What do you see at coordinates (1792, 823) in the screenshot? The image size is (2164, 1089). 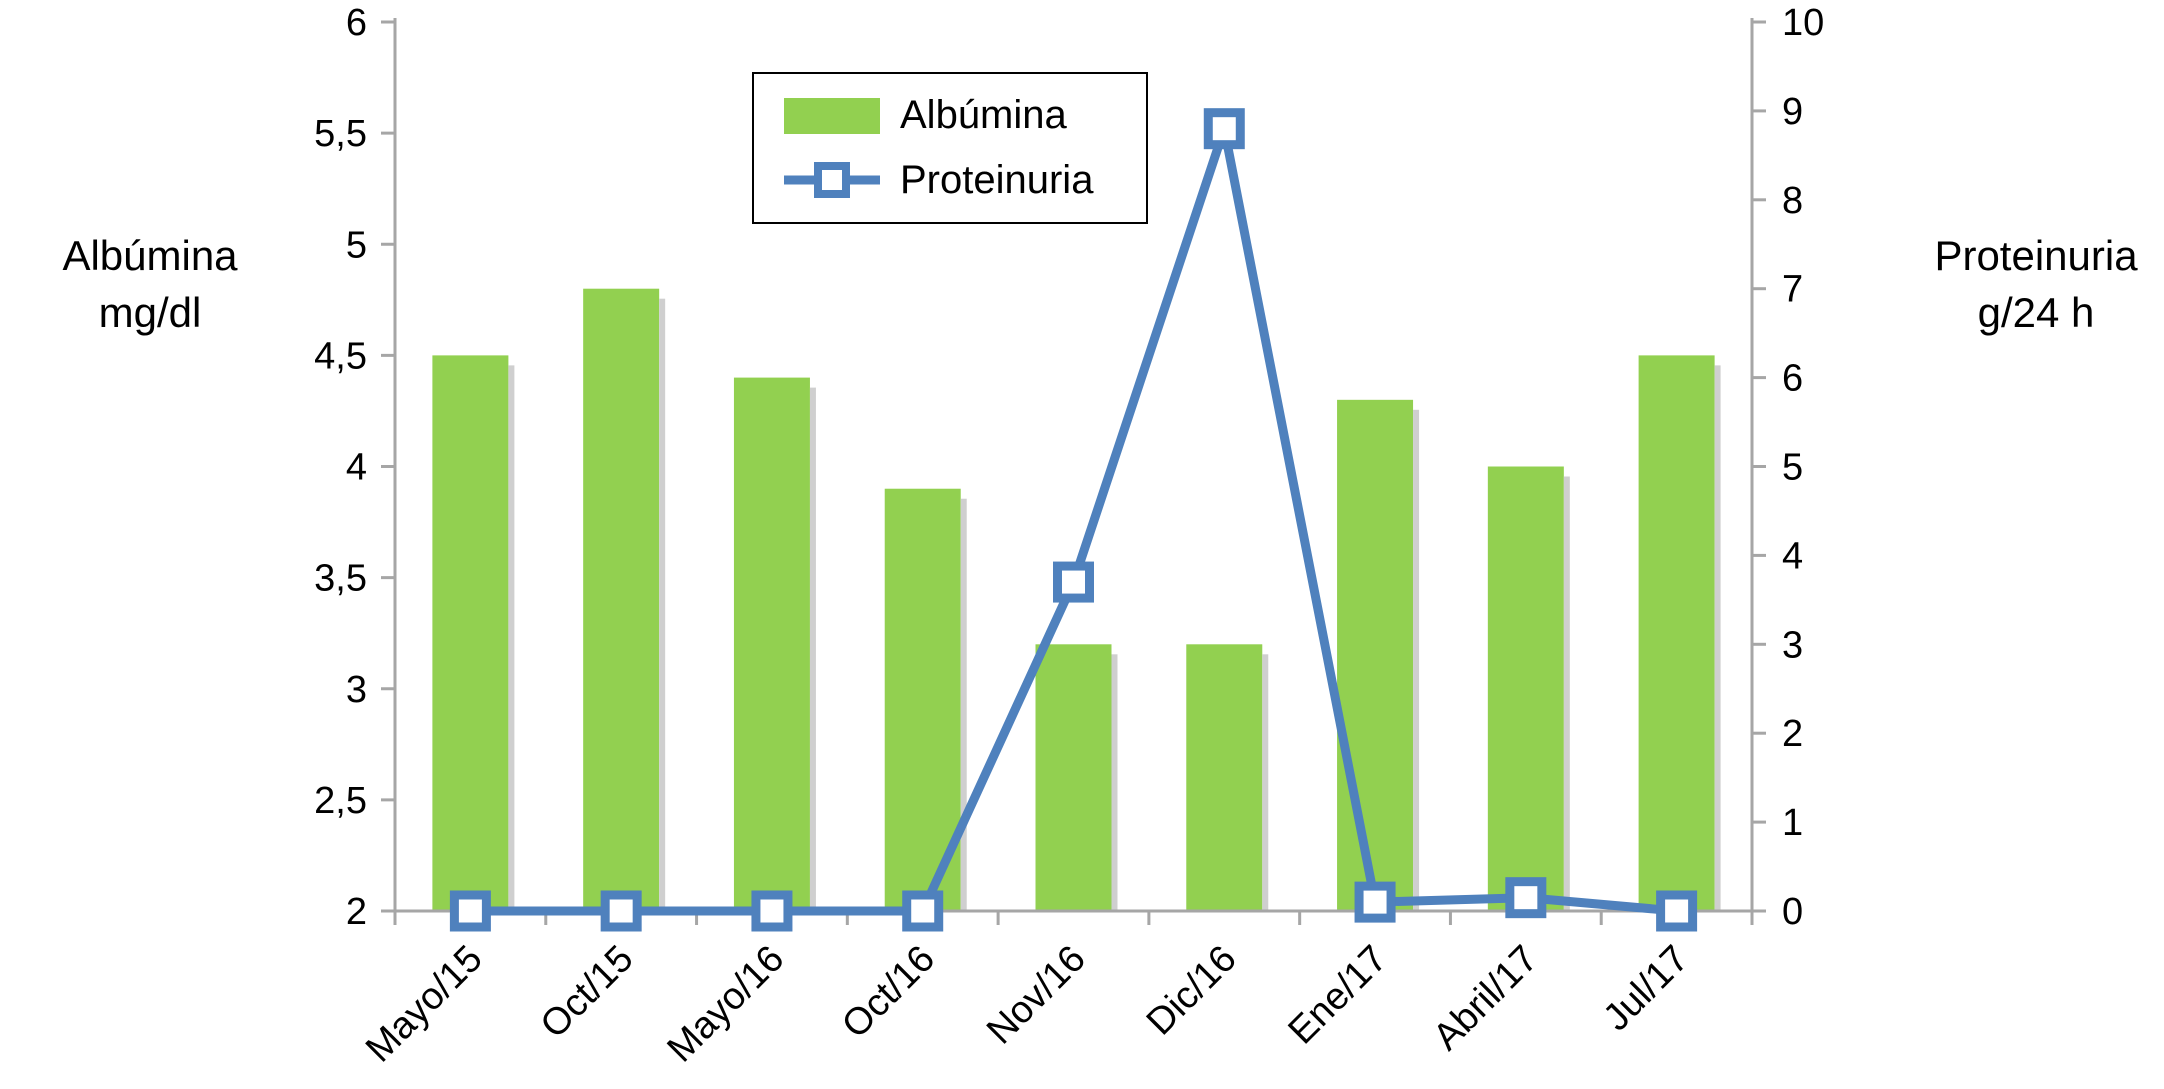 I see `right-axis-tick-label: 1` at bounding box center [1792, 823].